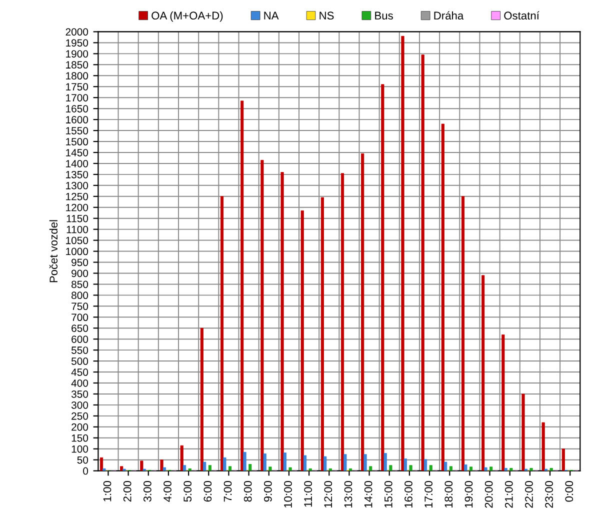 The height and width of the screenshot is (529, 595). I want to click on y-tick-label: 550, so click(79, 350).